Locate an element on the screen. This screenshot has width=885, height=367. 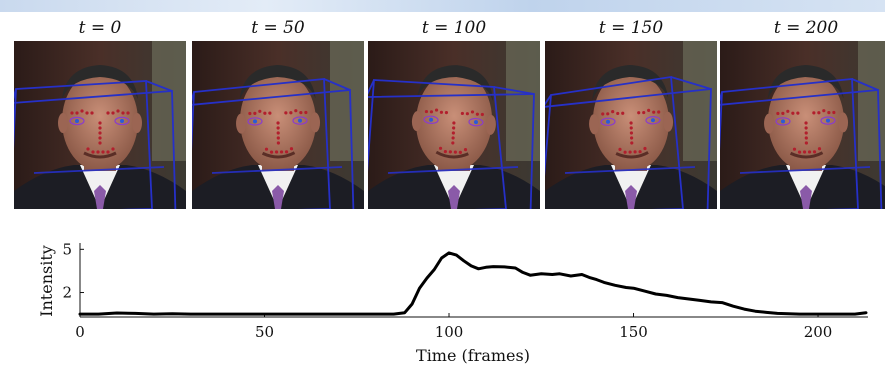
frame-time-label: t = 50 is located at coordinates (278, 28).